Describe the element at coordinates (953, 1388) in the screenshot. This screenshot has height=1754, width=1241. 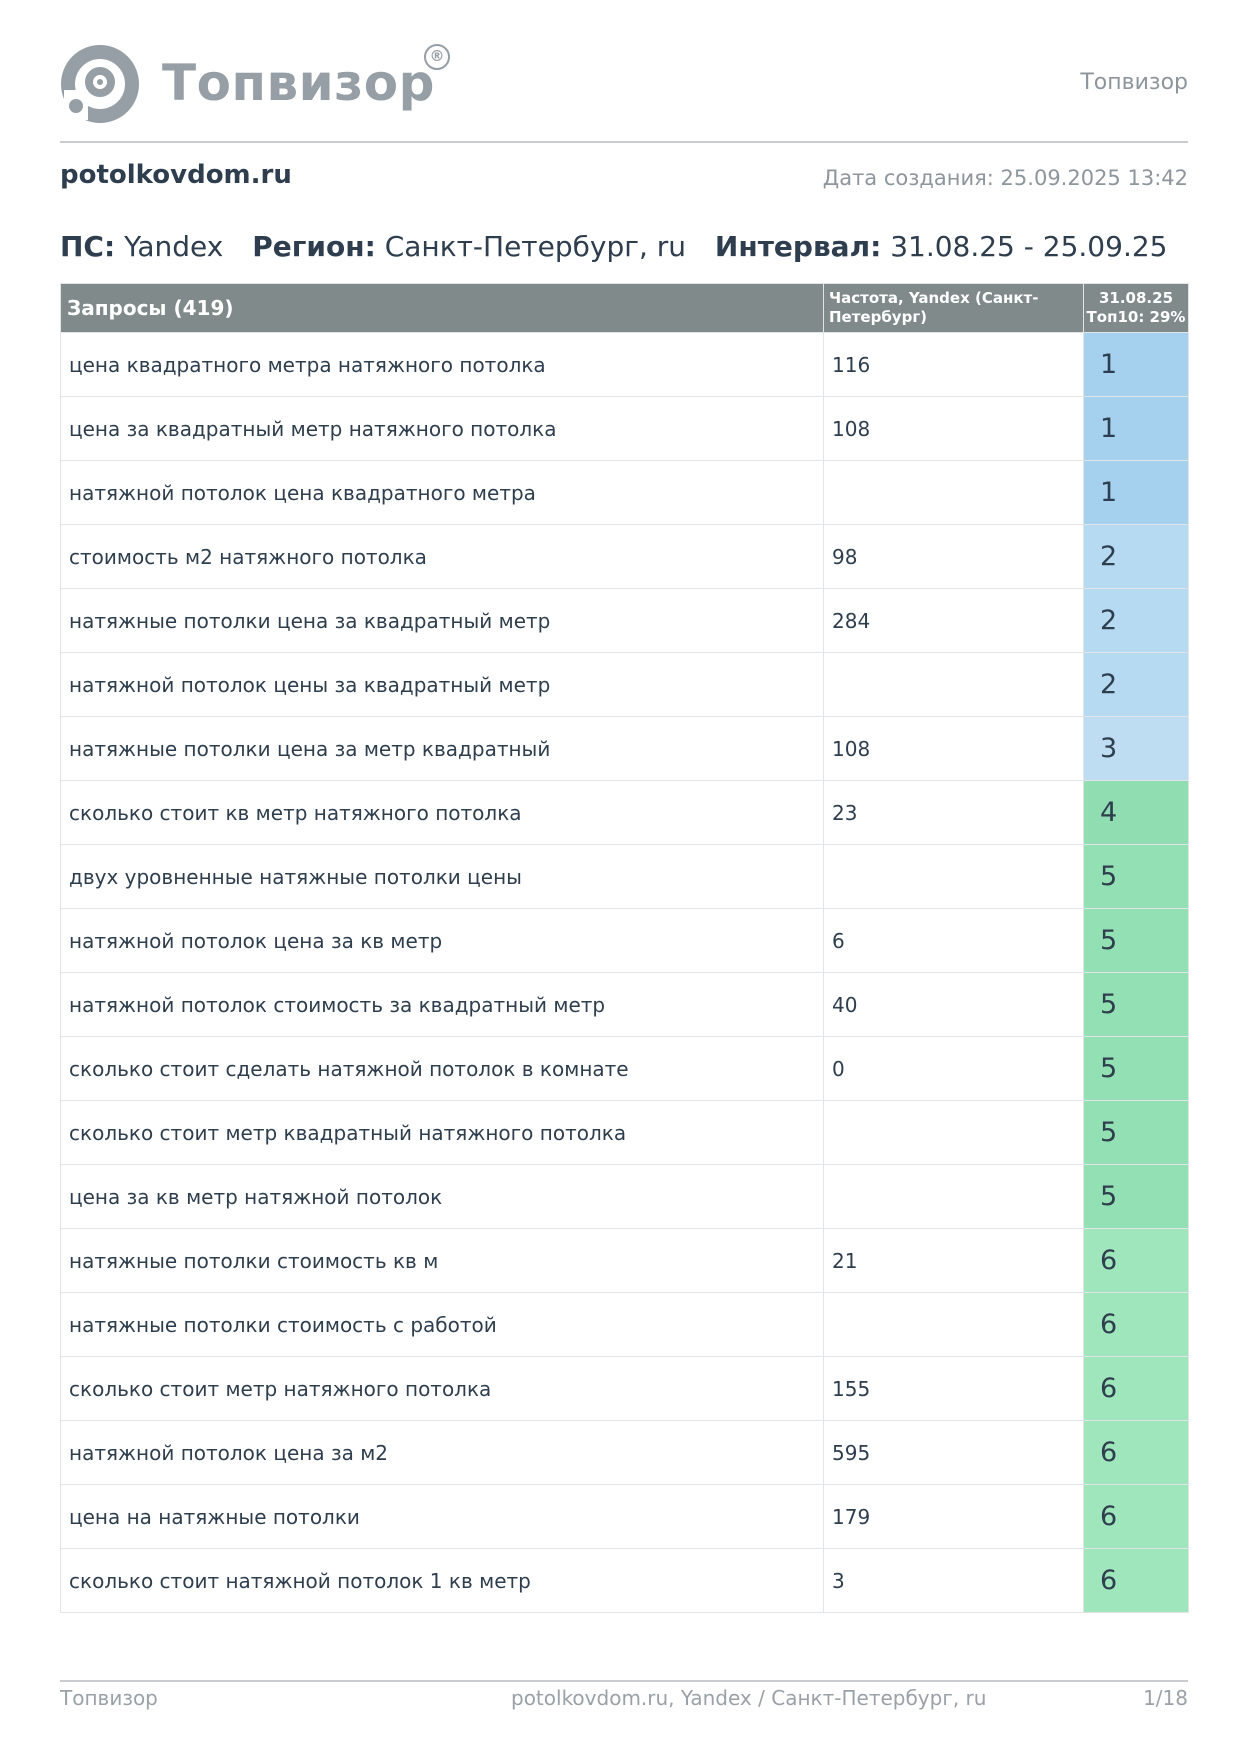
I see `frequency-cell: 155` at that location.